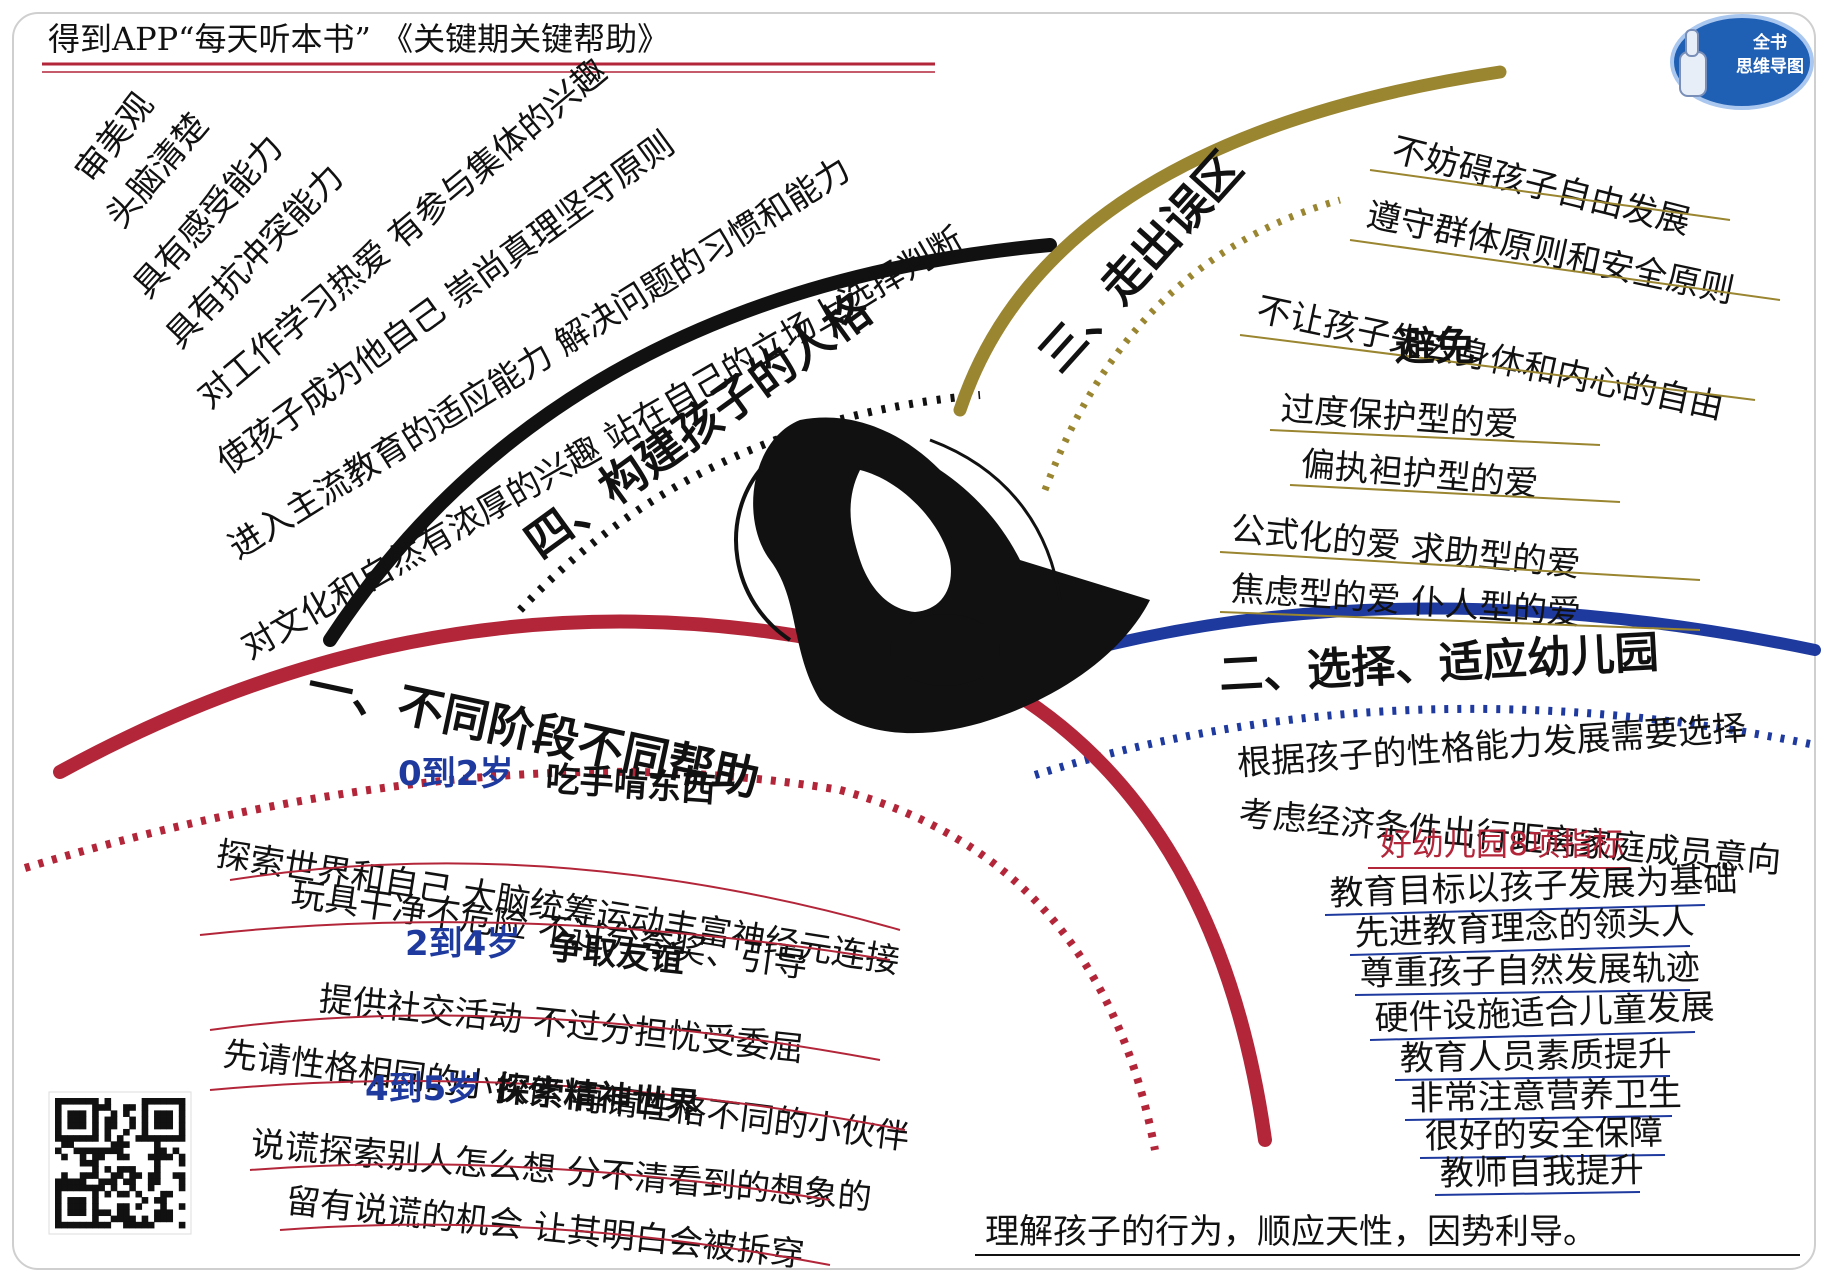  Describe the element at coordinates (455, 774) in the screenshot. I see `stage-age: 0到2岁` at that location.